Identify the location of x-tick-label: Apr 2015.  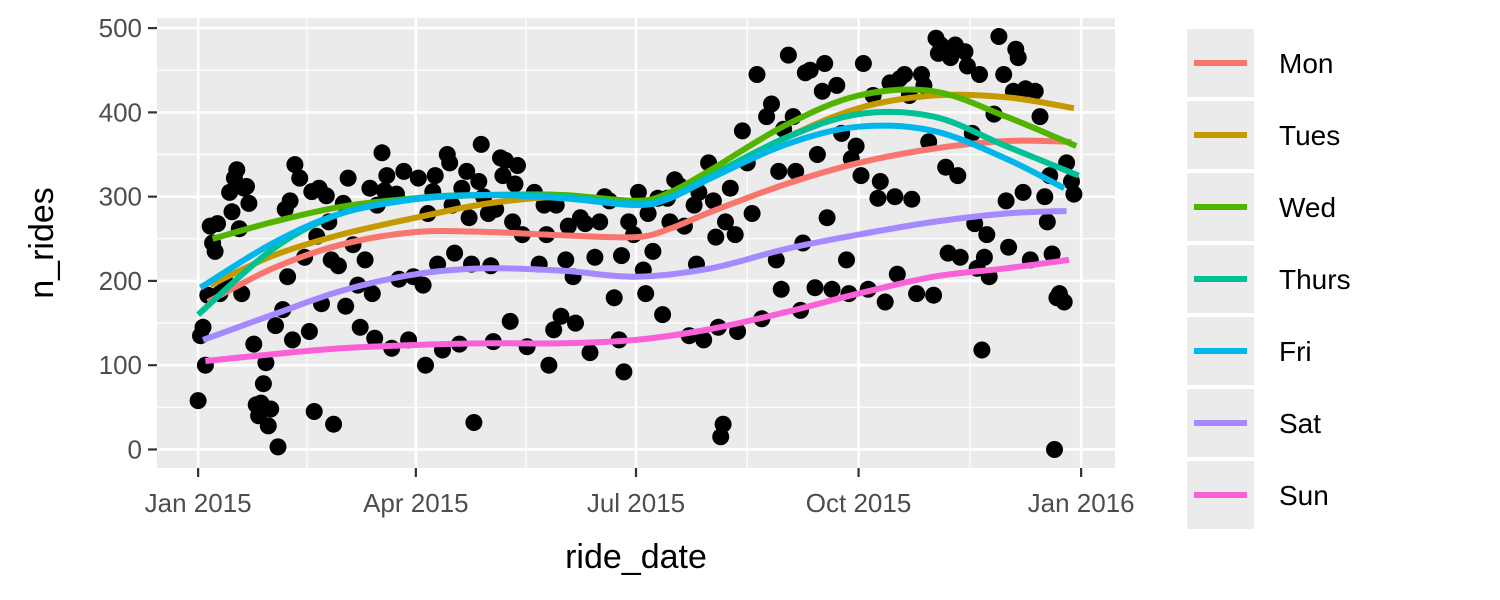
(416, 503).